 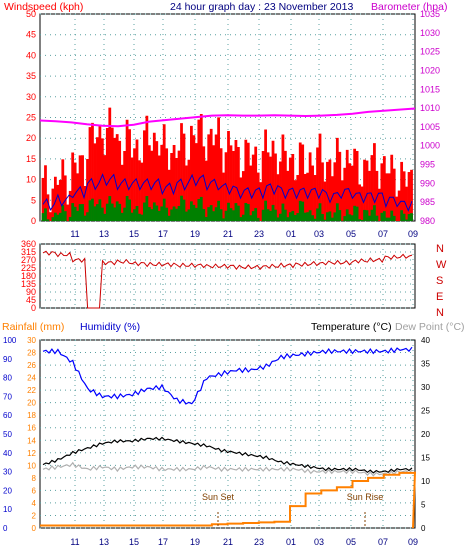 I want to click on humidity-tick-label: 30, so click(x=7, y=472).